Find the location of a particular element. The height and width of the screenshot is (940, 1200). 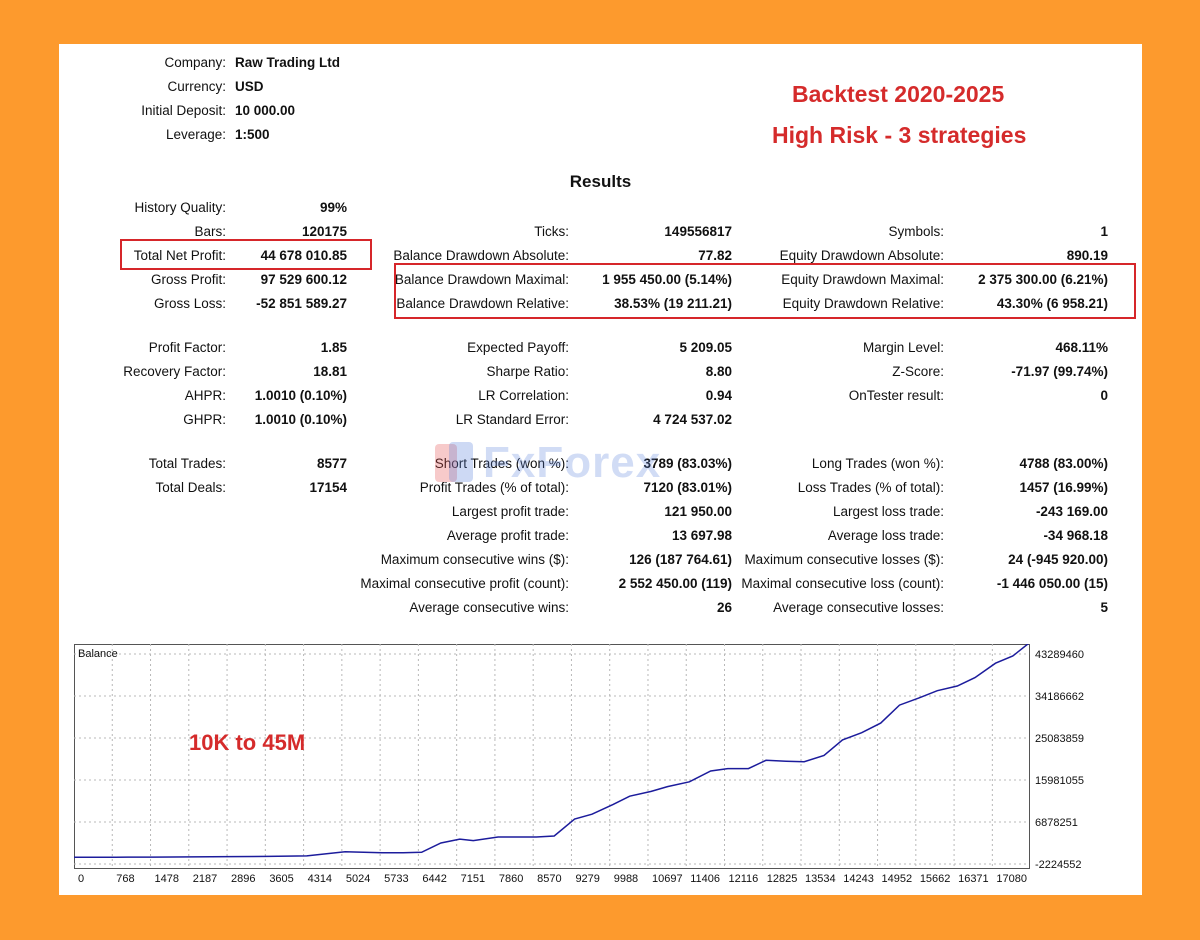

stat-value: 4788 (83.00%) is located at coordinates (1063, 463).